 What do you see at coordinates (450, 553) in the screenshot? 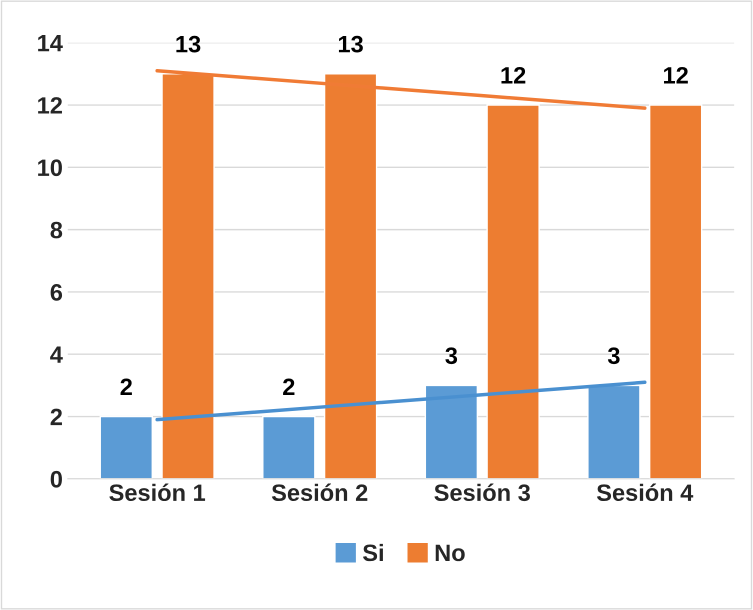
I see `legend-label: No` at bounding box center [450, 553].